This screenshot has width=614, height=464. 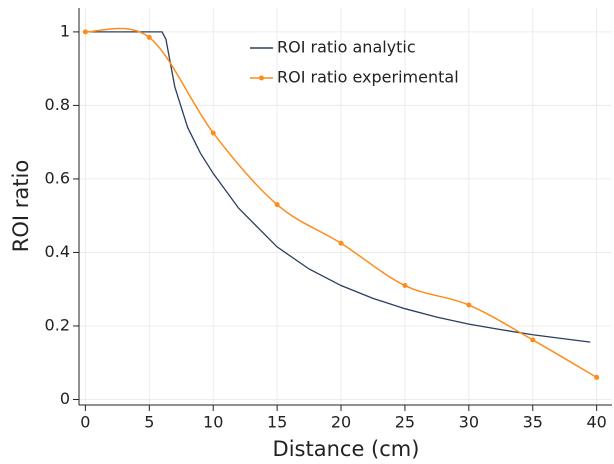 What do you see at coordinates (21, 206) in the screenshot?
I see `y-axis-title: ROI ratio` at bounding box center [21, 206].